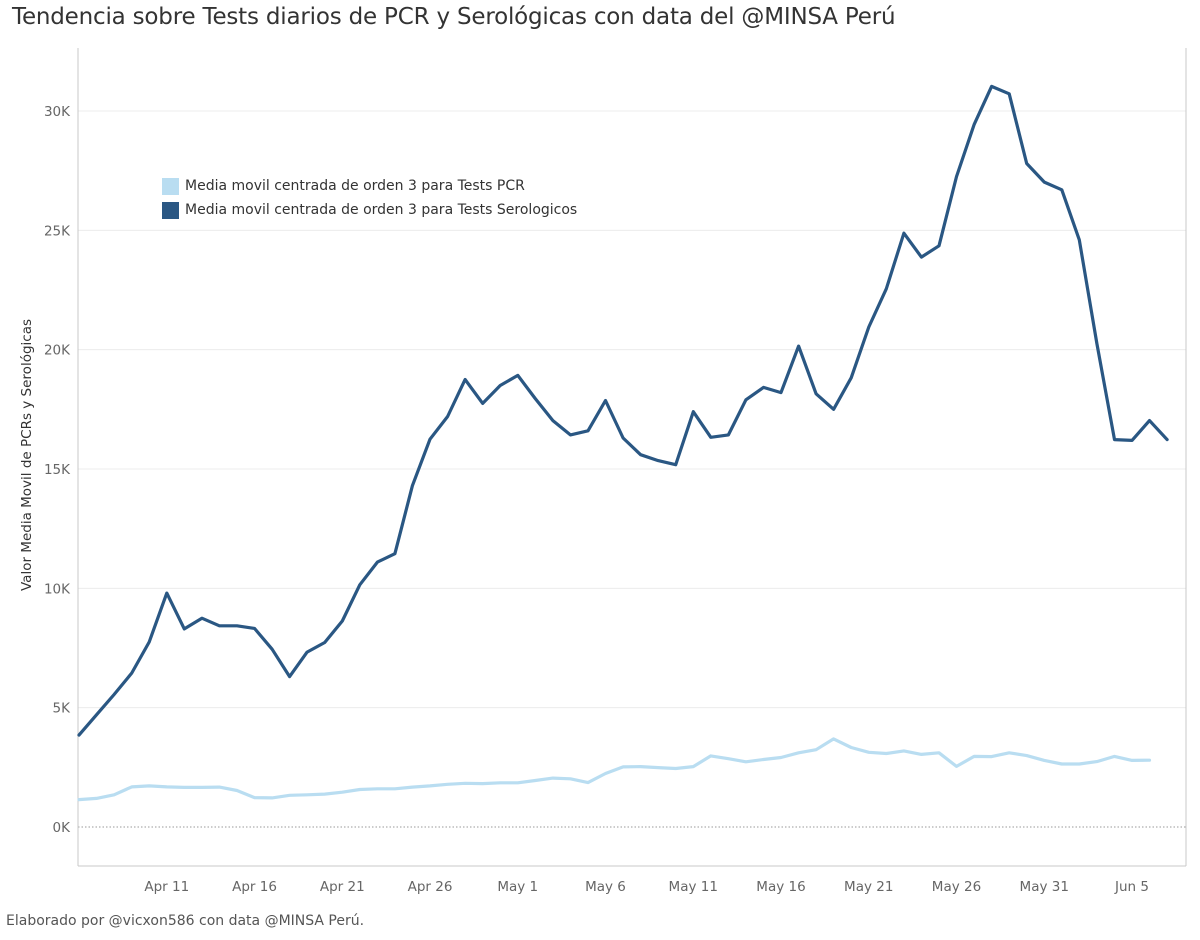 Image resolution: width=1200 pixels, height=940 pixels. Describe the element at coordinates (166, 887) in the screenshot. I see `x-tick-label: Apr 11` at that location.